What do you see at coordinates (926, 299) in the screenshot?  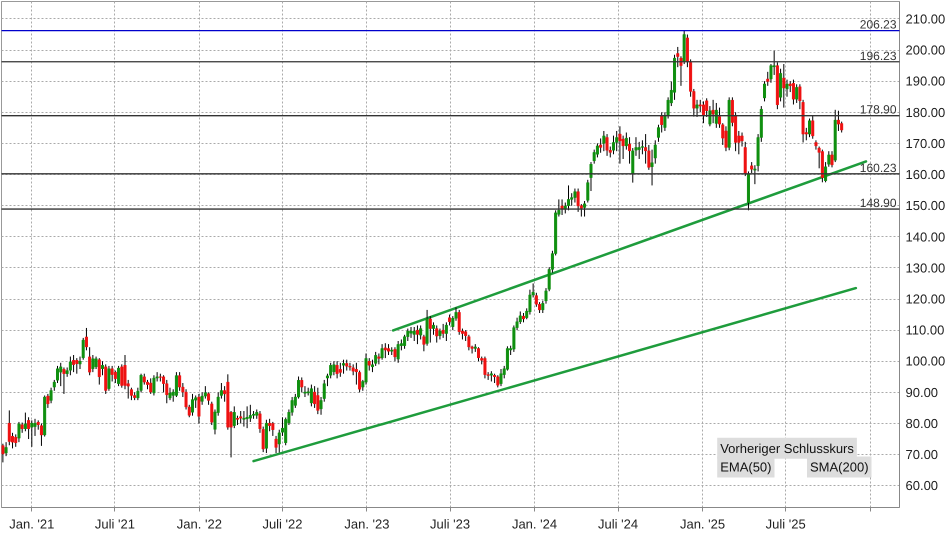 I see `y-tick-label: 120.00` at bounding box center [926, 299].